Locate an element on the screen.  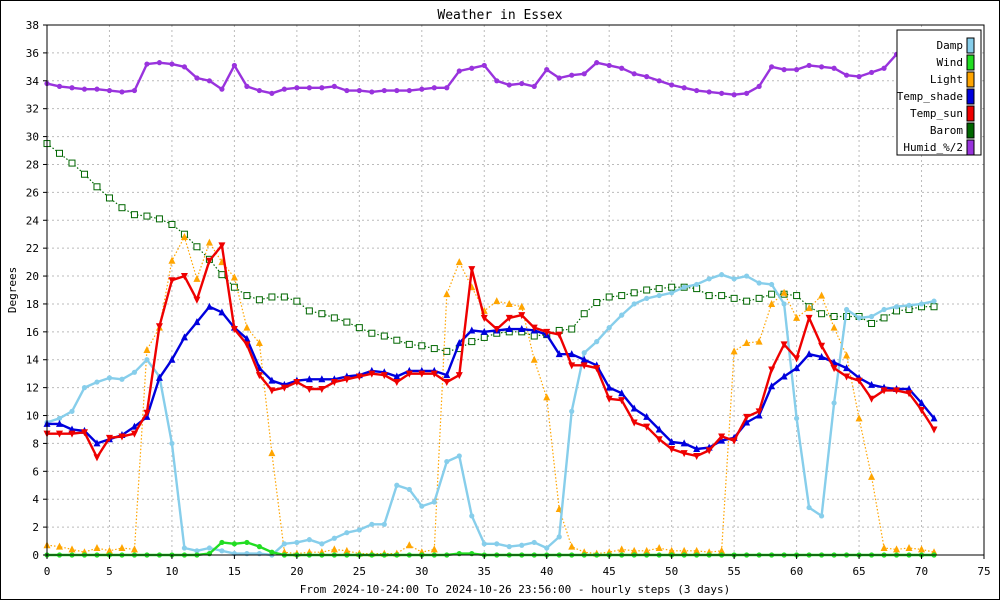
x-tick-label: 45 is located at coordinates (609, 571).